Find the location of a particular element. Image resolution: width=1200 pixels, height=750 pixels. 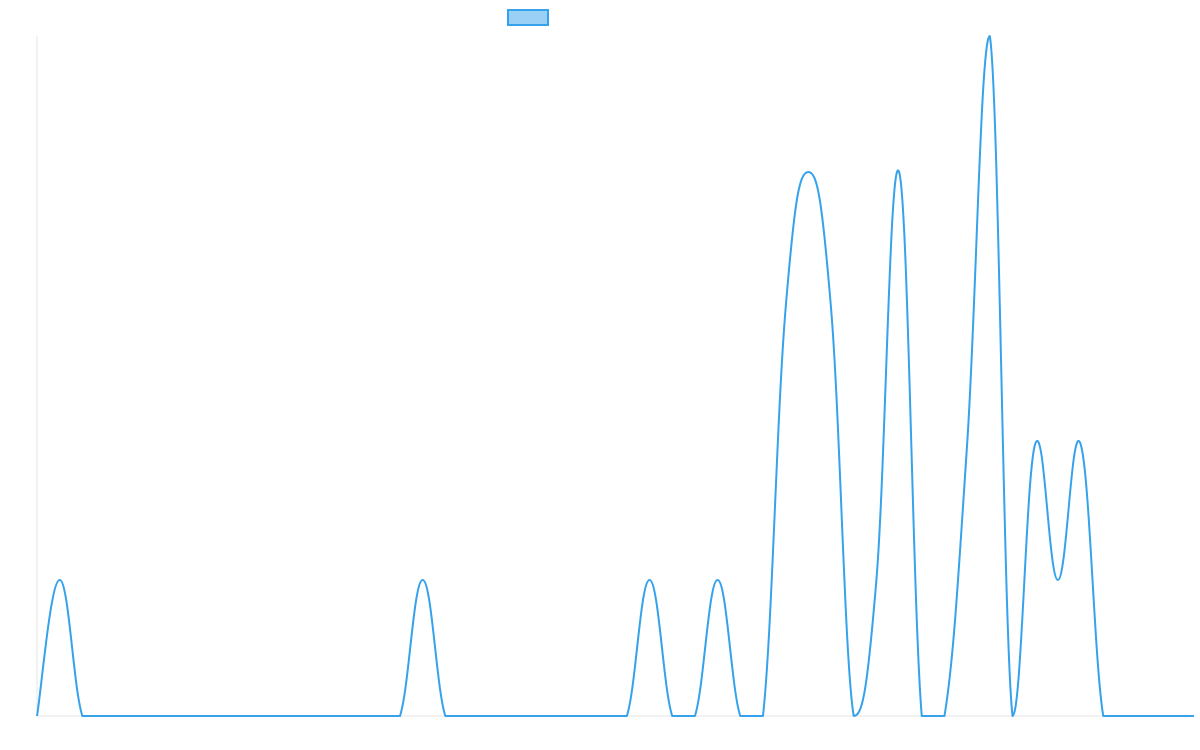

legend is located at coordinates (528, 17).